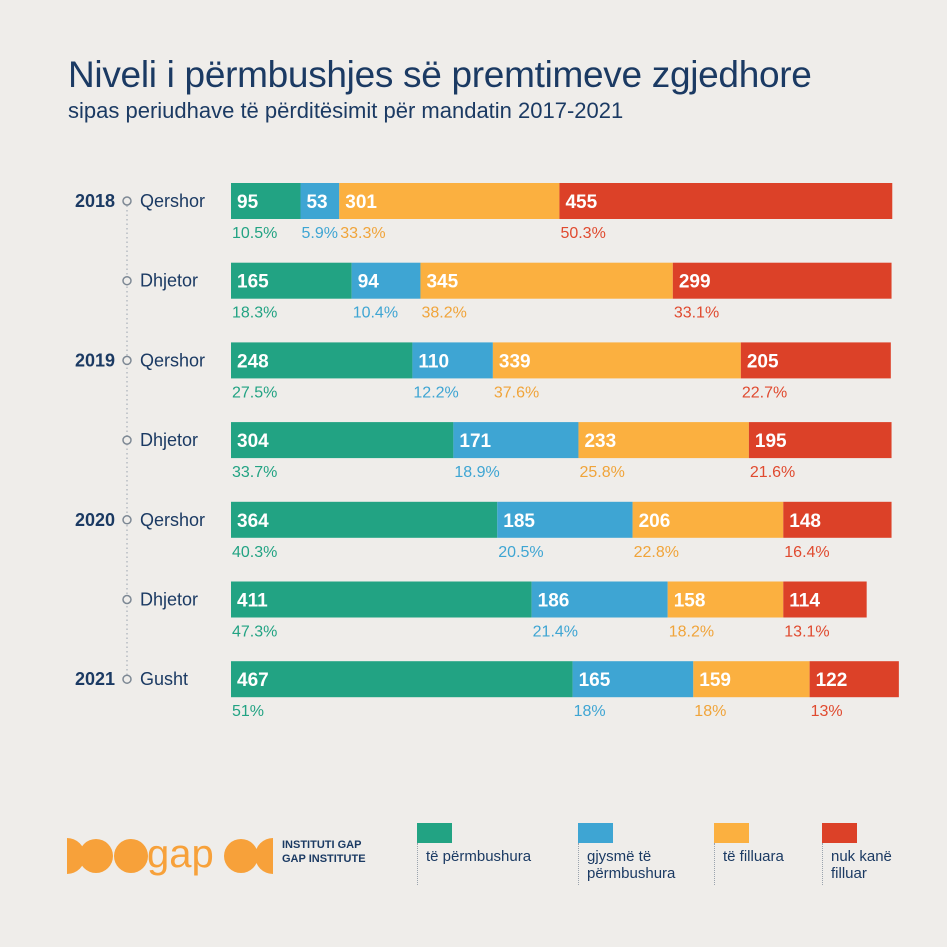 The image size is (947, 947). Describe the element at coordinates (319, 233) in the screenshot. I see `bar-percent-label: 5.9%` at that location.